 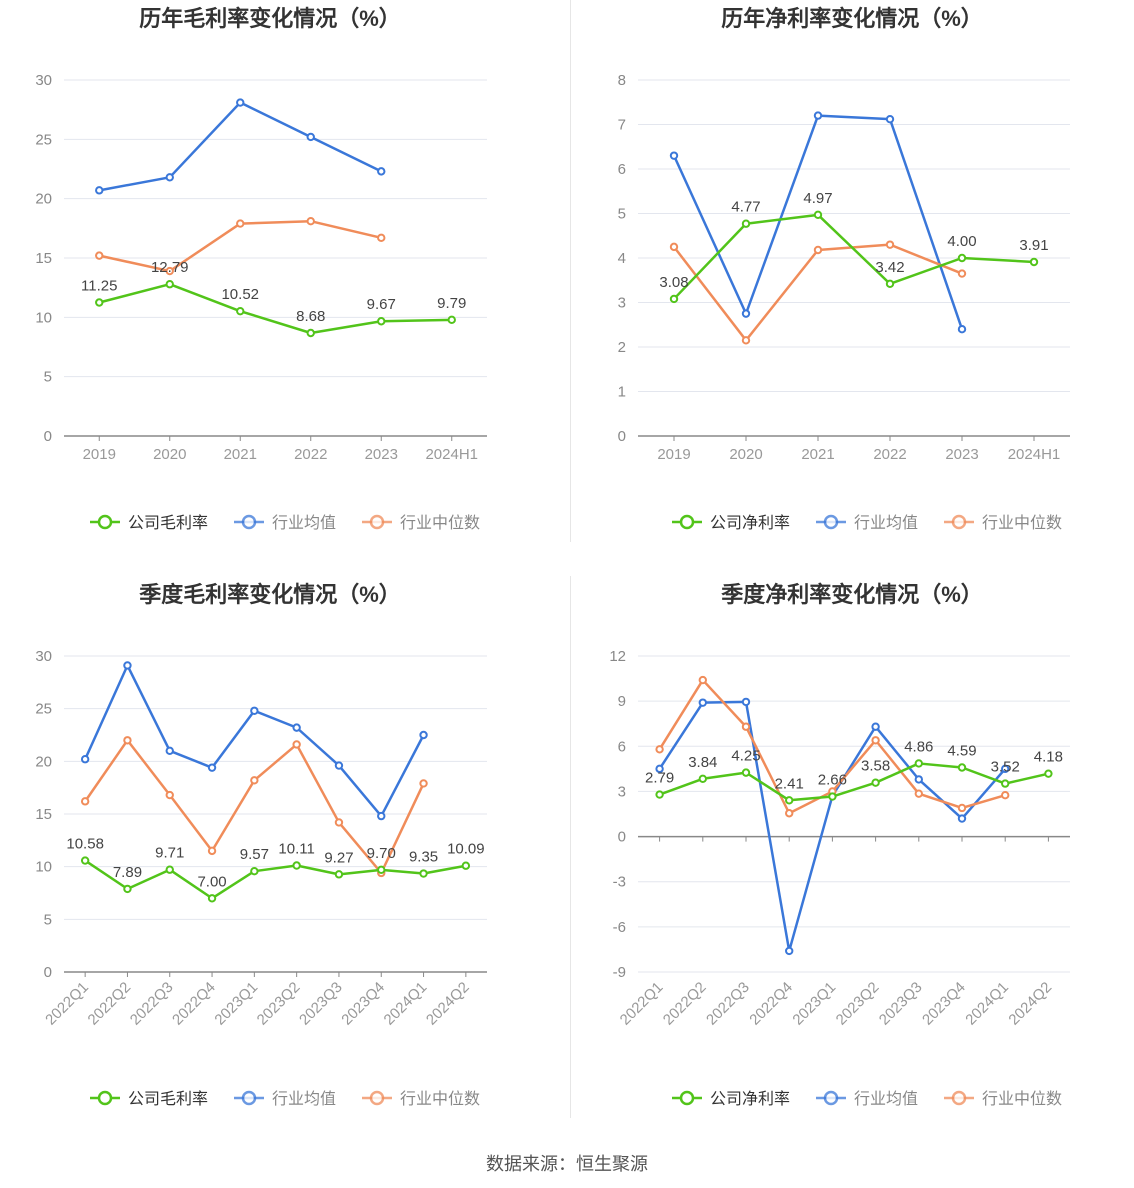 What do you see at coordinates (622, 746) in the screenshot?
I see `y-tick-label: 6` at bounding box center [622, 746].